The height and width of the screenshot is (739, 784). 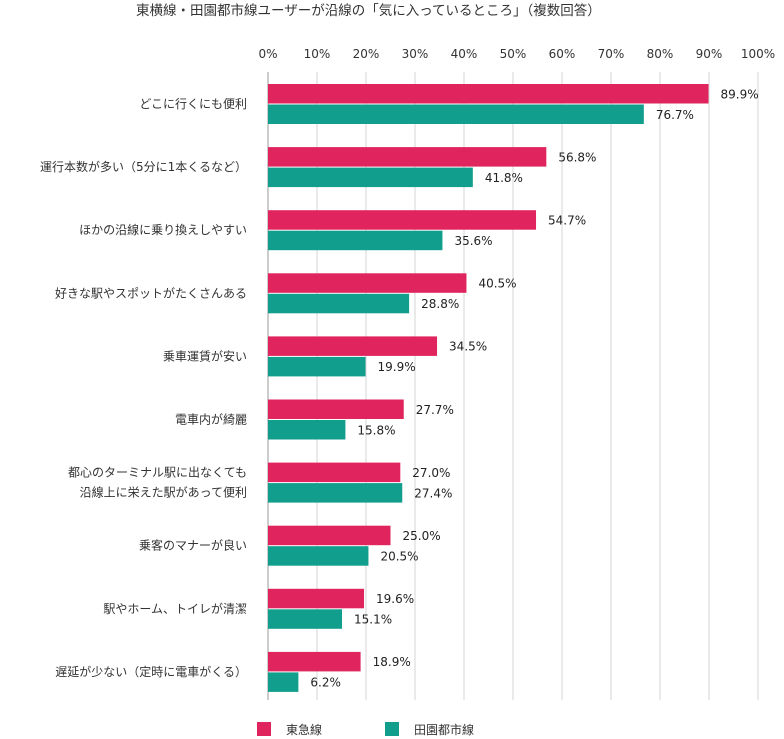 What do you see at coordinates (395, 599) in the screenshot?
I see `value-label: 19.6%` at bounding box center [395, 599].